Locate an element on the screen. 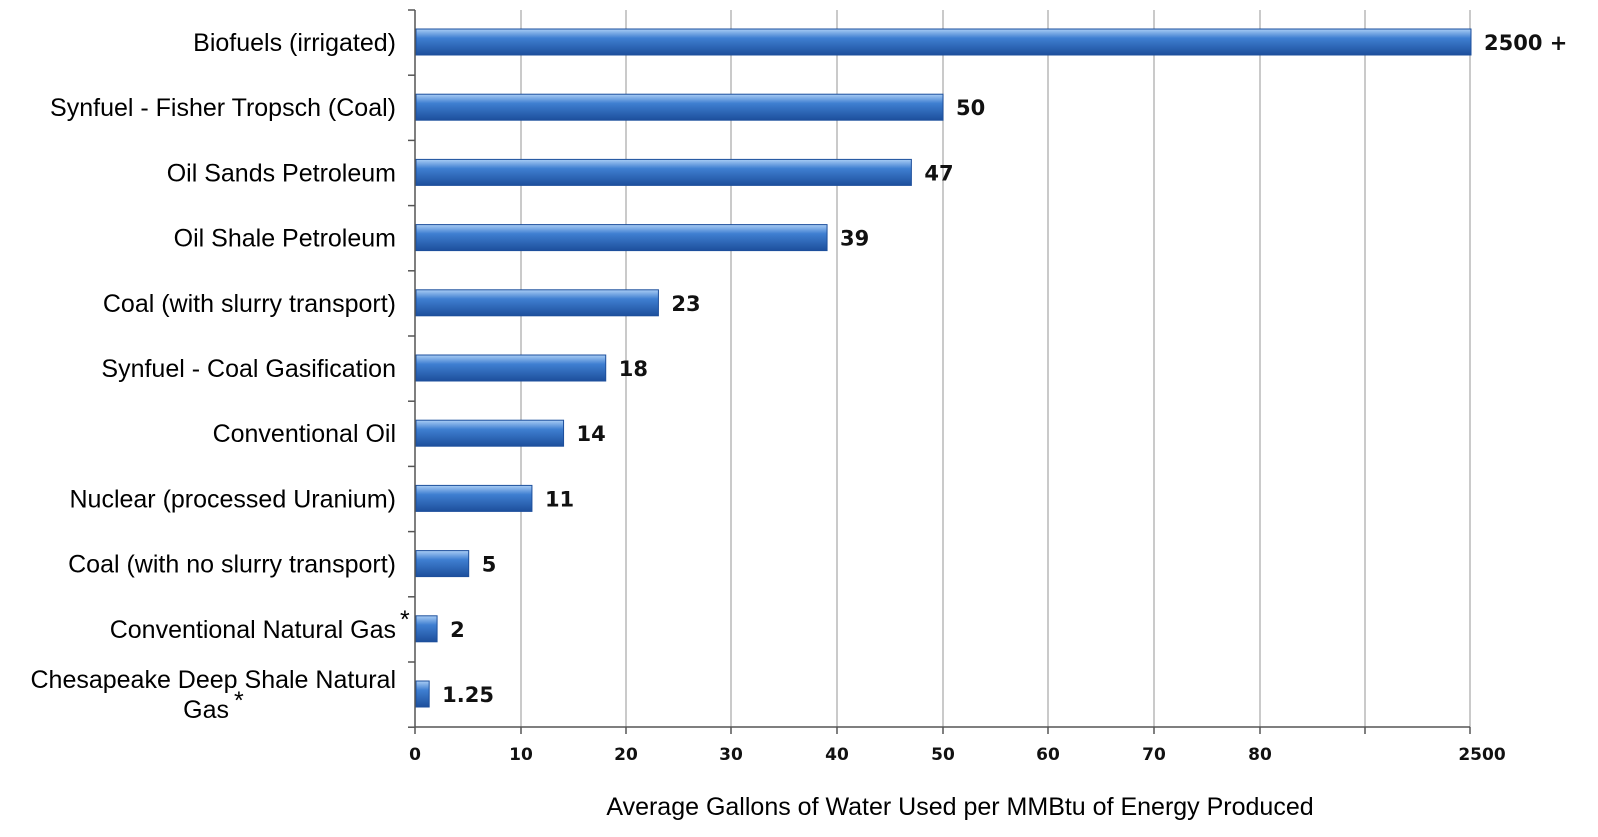 This screenshot has height=837, width=1598. data-label: 14 is located at coordinates (591, 434).